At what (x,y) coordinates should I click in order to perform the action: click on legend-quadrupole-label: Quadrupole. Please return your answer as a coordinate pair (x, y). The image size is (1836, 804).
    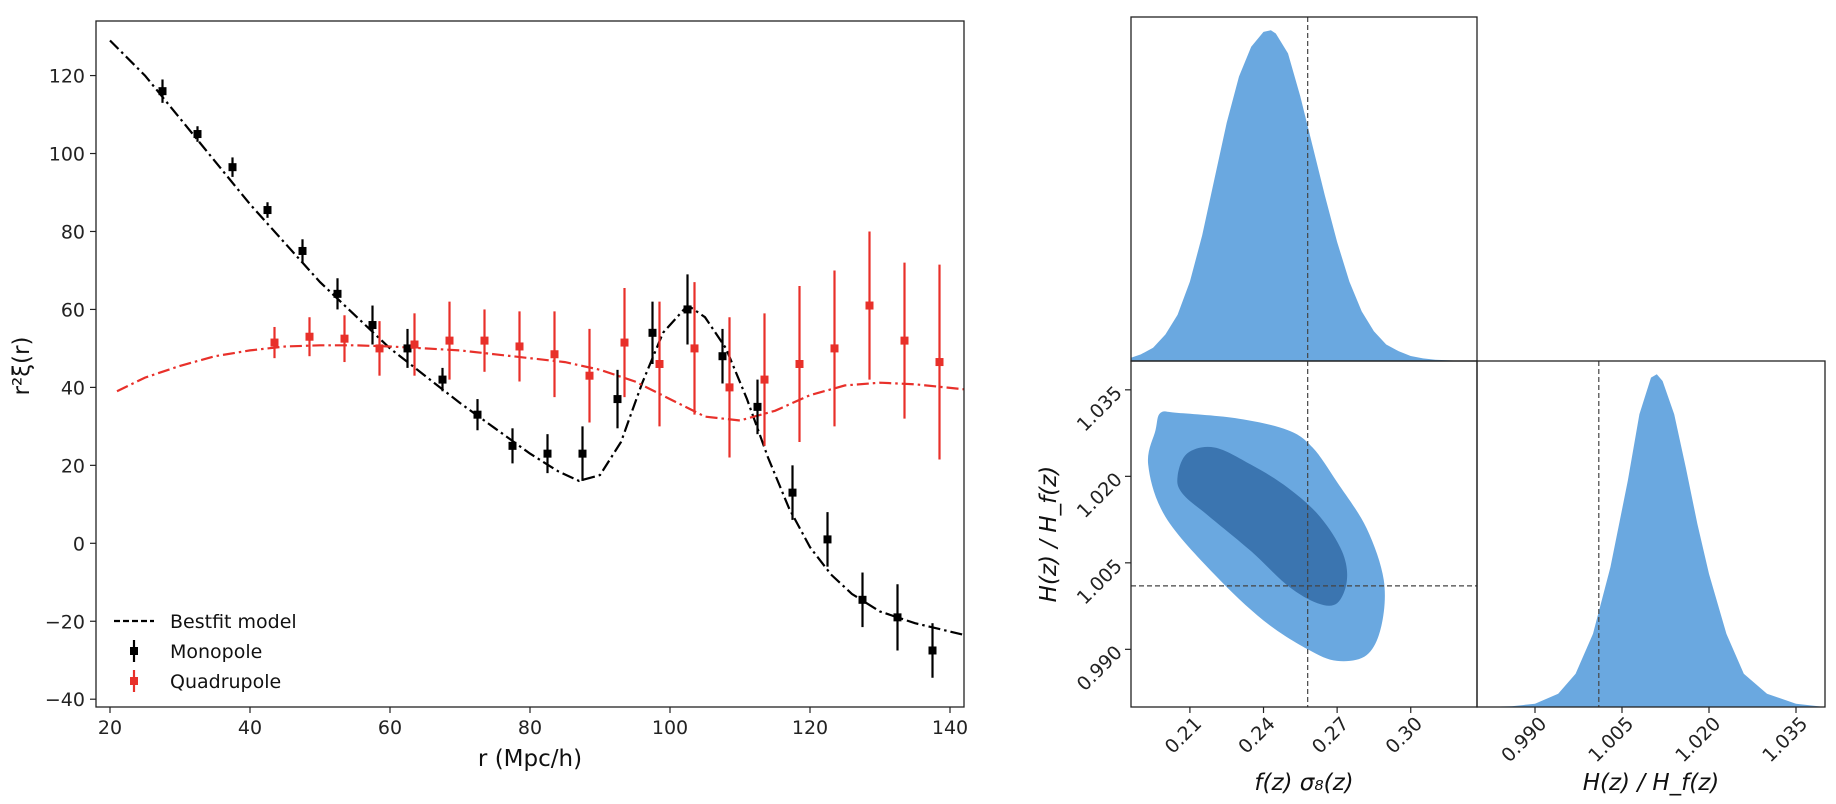
    Looking at the image, I should click on (225, 682).